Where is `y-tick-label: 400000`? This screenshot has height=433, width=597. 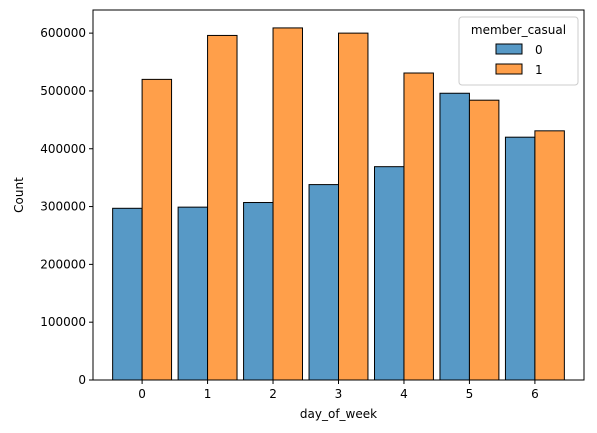
y-tick-label: 400000 is located at coordinates (63, 149).